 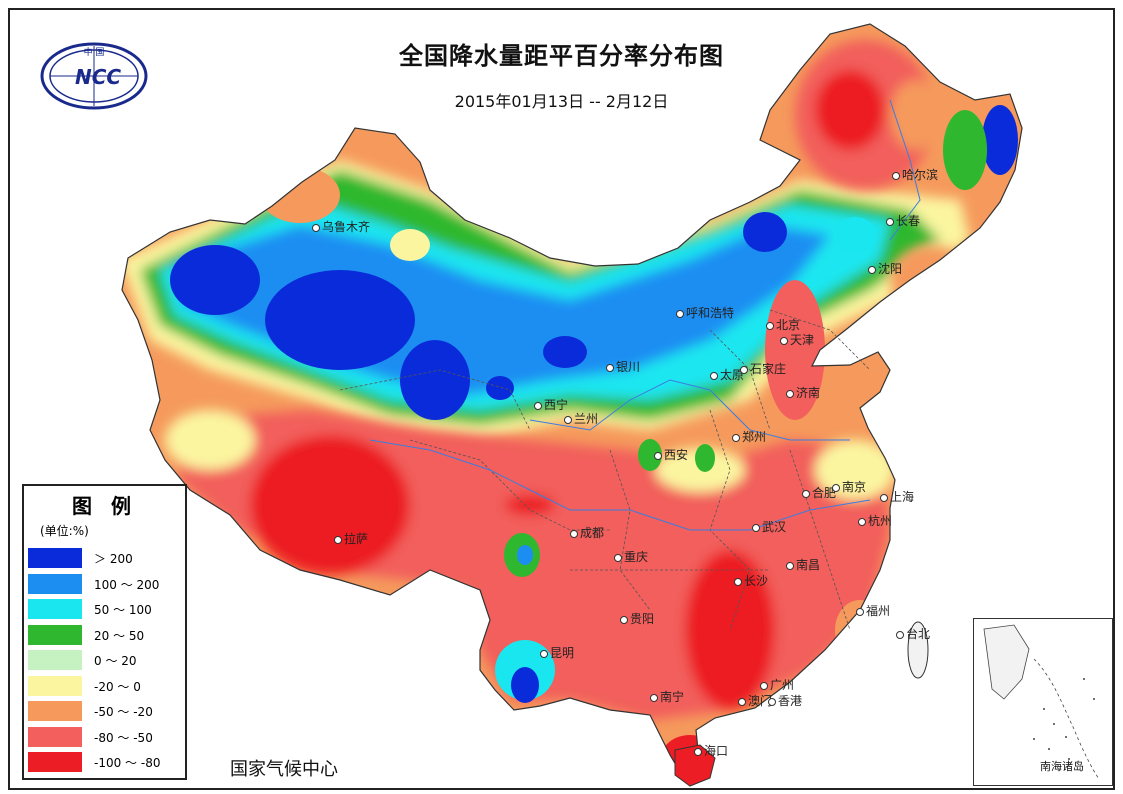 What do you see at coordinates (123, 712) in the screenshot?
I see `legend-label: -50 ～ -20` at bounding box center [123, 712].